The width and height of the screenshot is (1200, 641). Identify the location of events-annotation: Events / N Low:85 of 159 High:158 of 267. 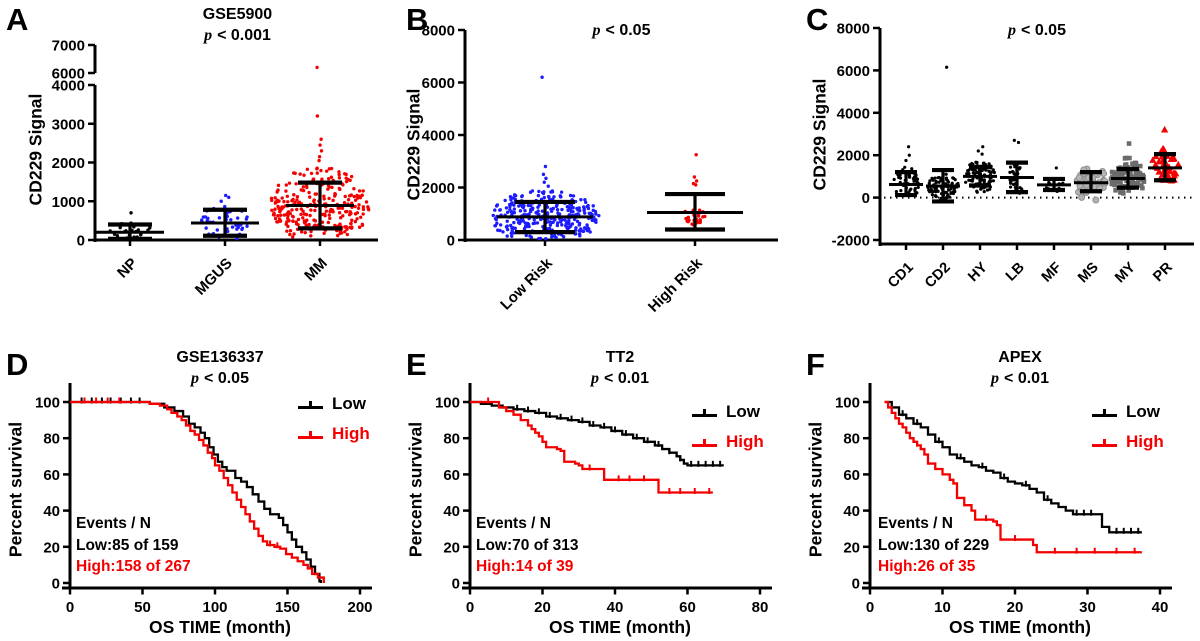
(133, 545).